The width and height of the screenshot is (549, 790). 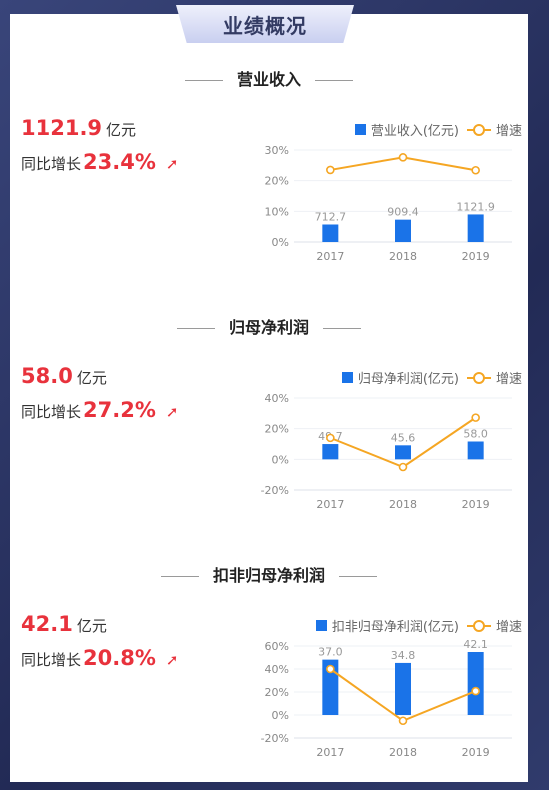 I want to click on bar-data-label: 34.8, so click(x=403, y=655).